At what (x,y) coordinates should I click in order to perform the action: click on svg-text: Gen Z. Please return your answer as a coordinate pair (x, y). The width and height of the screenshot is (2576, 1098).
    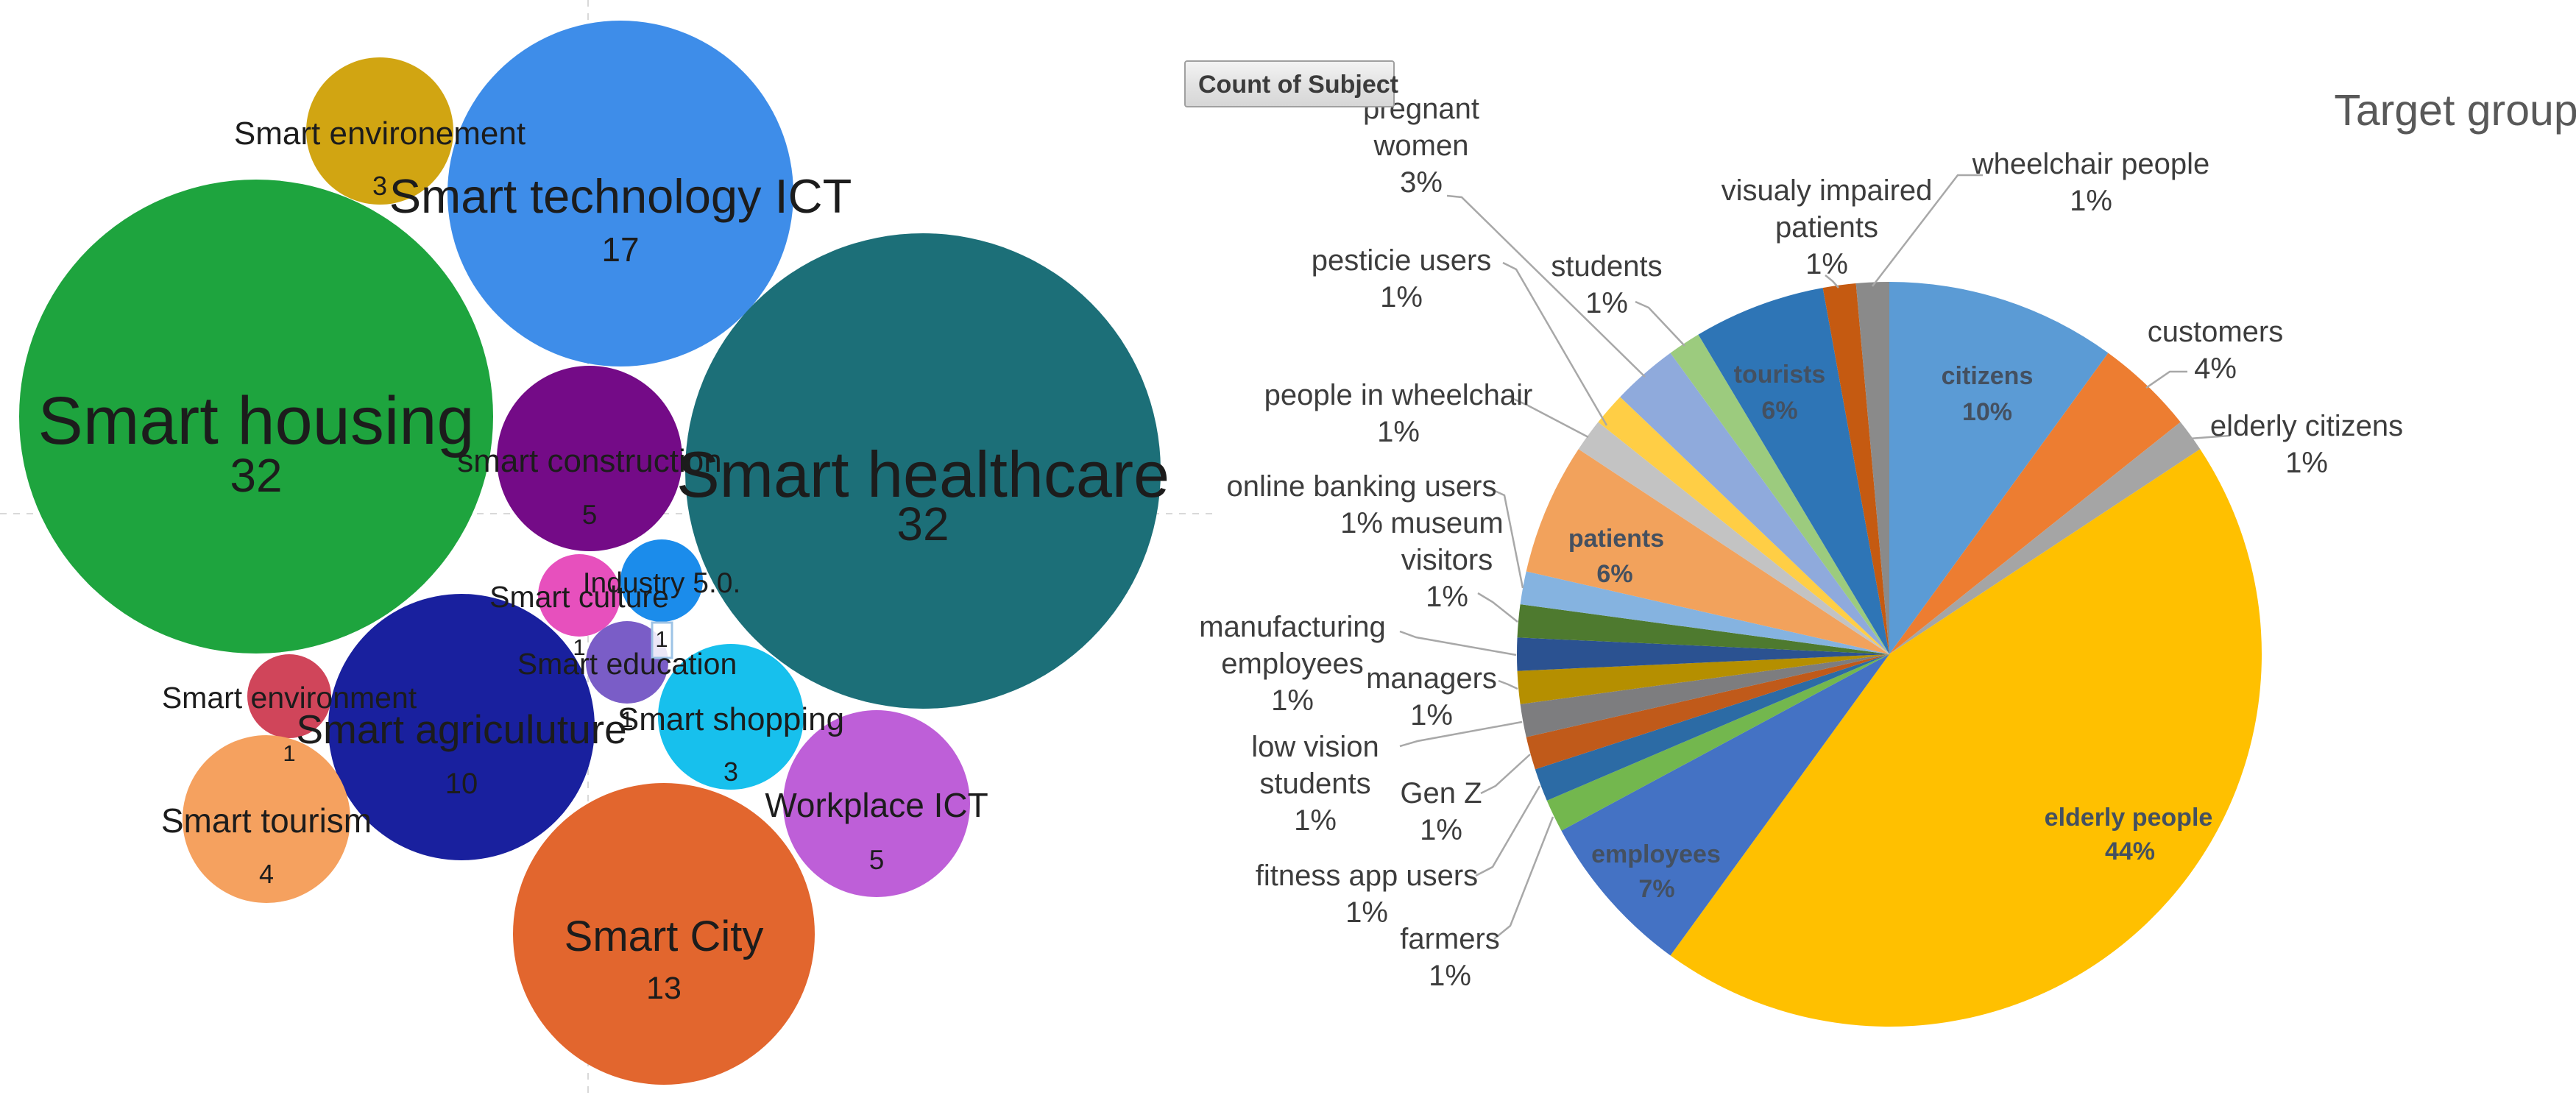
    Looking at the image, I should click on (1441, 793).